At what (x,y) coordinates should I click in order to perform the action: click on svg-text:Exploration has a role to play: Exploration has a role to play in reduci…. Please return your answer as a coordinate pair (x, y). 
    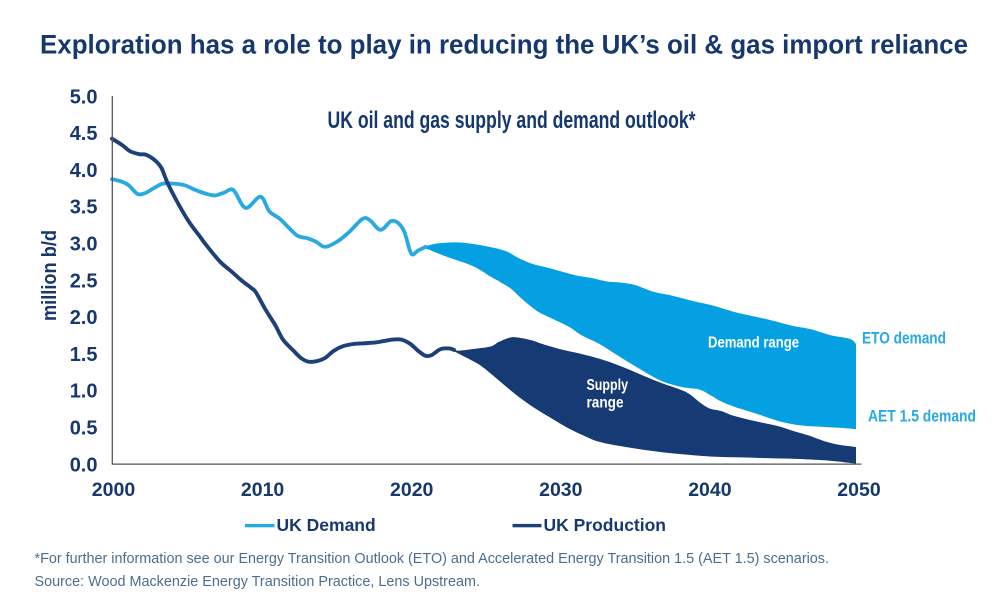
    Looking at the image, I should click on (504, 45).